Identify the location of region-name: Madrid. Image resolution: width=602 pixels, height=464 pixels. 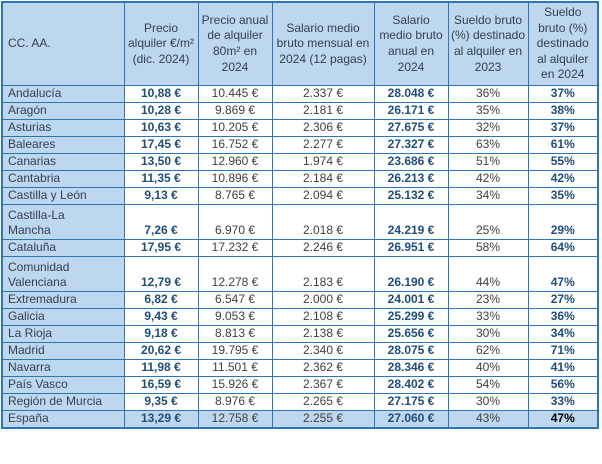
(26, 349).